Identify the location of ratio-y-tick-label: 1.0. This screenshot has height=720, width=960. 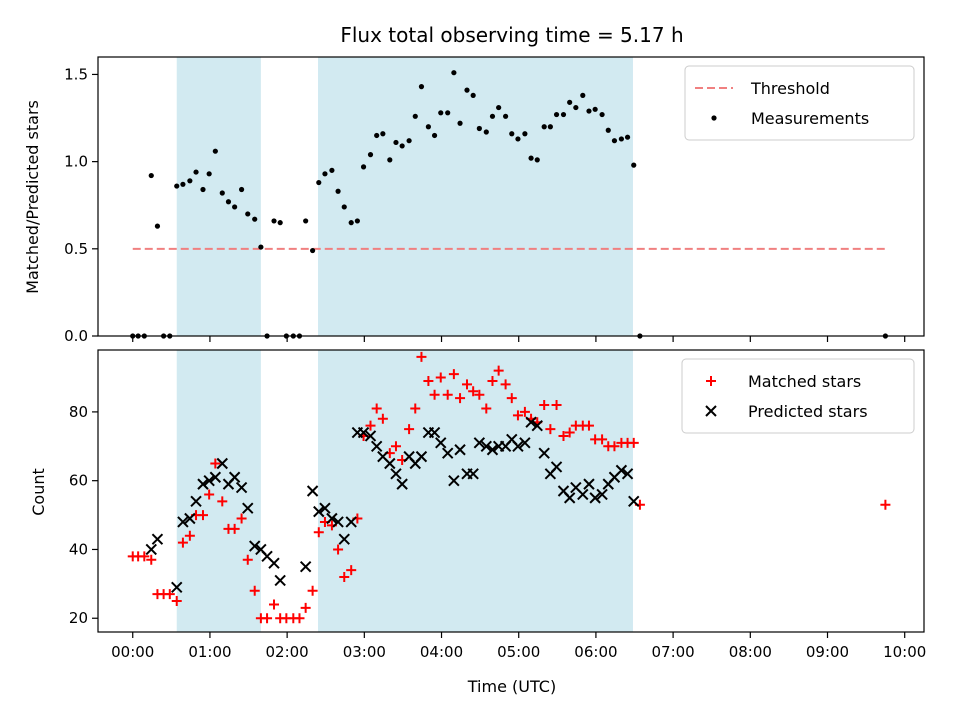
(76, 162).